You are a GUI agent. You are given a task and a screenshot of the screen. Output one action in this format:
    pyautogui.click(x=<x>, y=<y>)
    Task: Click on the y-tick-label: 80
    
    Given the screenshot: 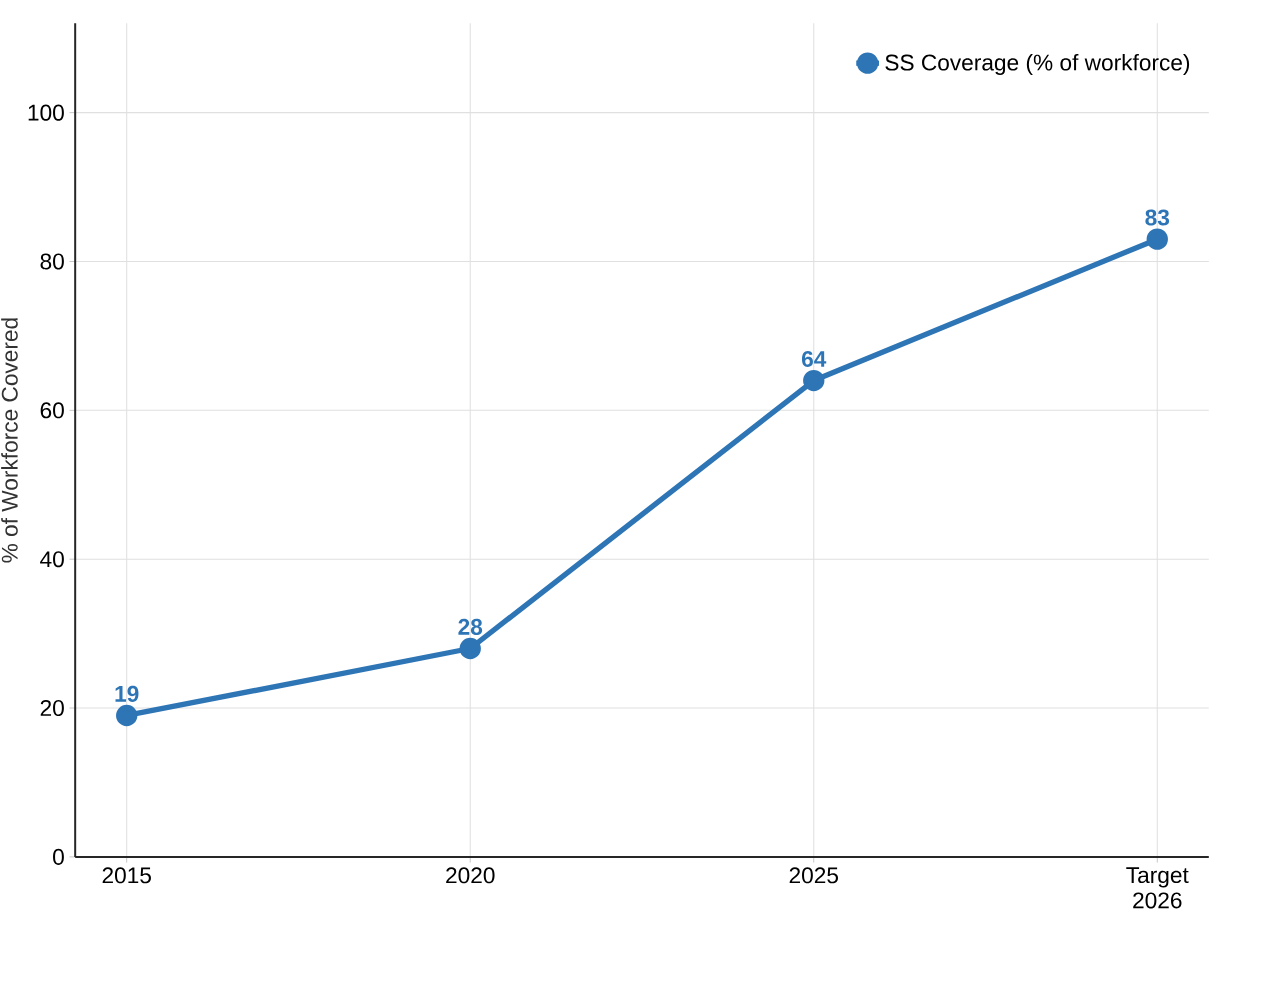 What is the action you would take?
    pyautogui.click(x=52, y=261)
    